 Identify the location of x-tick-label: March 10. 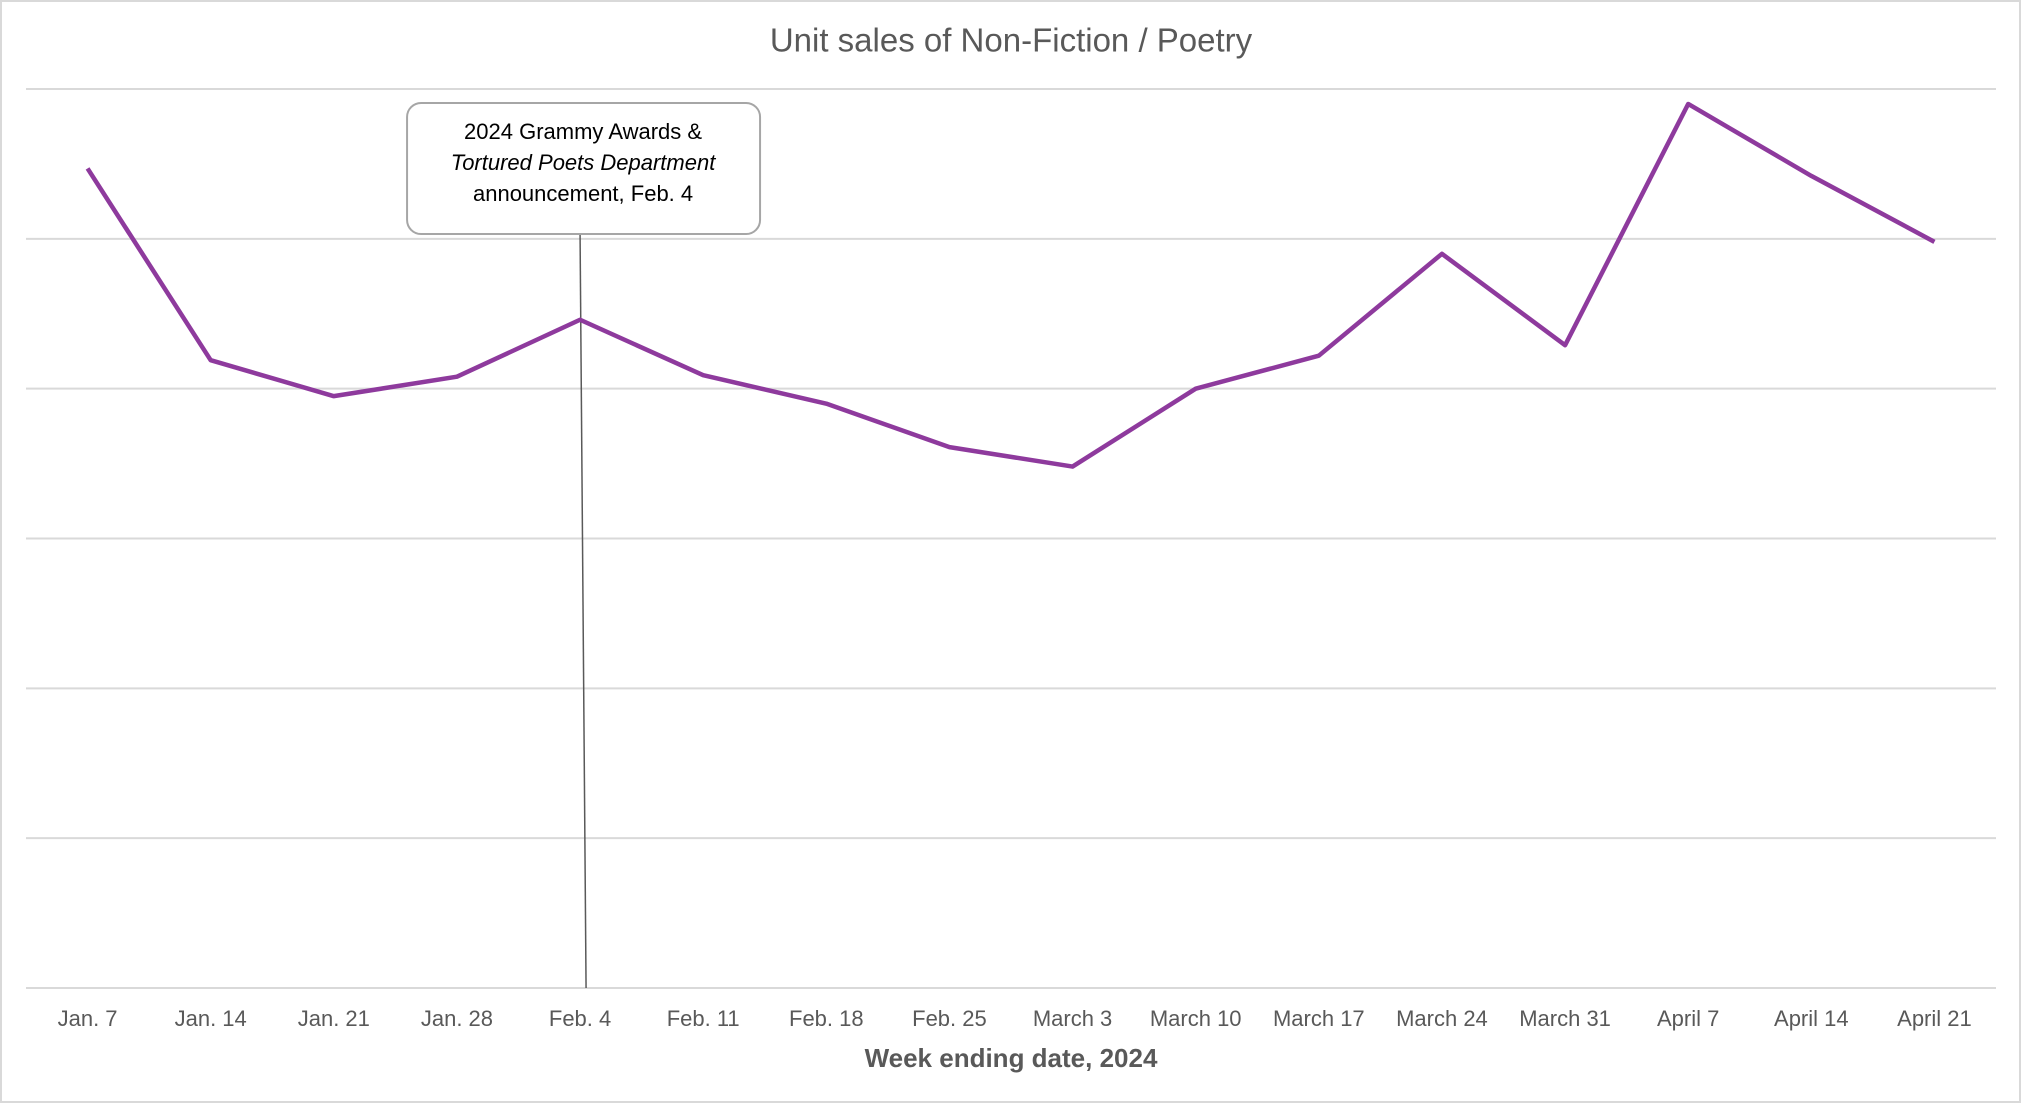
(1196, 1018).